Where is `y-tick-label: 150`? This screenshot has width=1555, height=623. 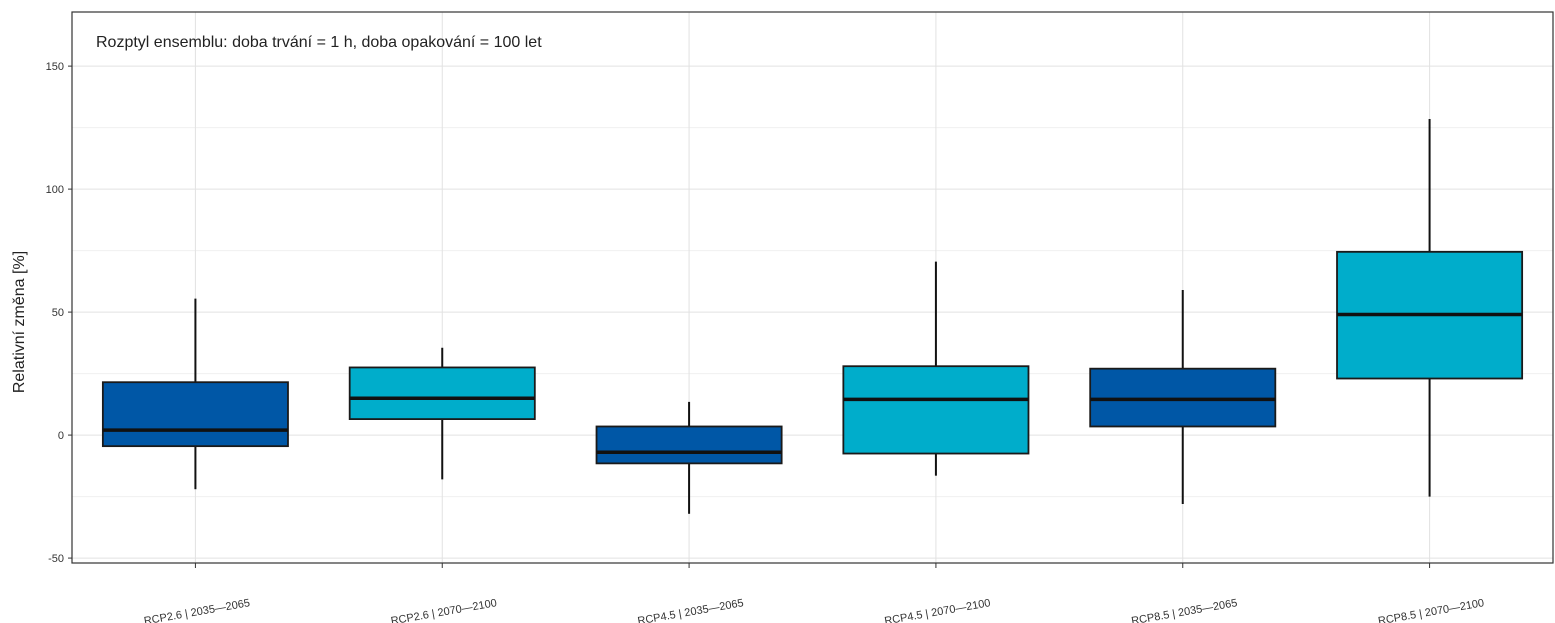 y-tick-label: 150 is located at coordinates (55, 67).